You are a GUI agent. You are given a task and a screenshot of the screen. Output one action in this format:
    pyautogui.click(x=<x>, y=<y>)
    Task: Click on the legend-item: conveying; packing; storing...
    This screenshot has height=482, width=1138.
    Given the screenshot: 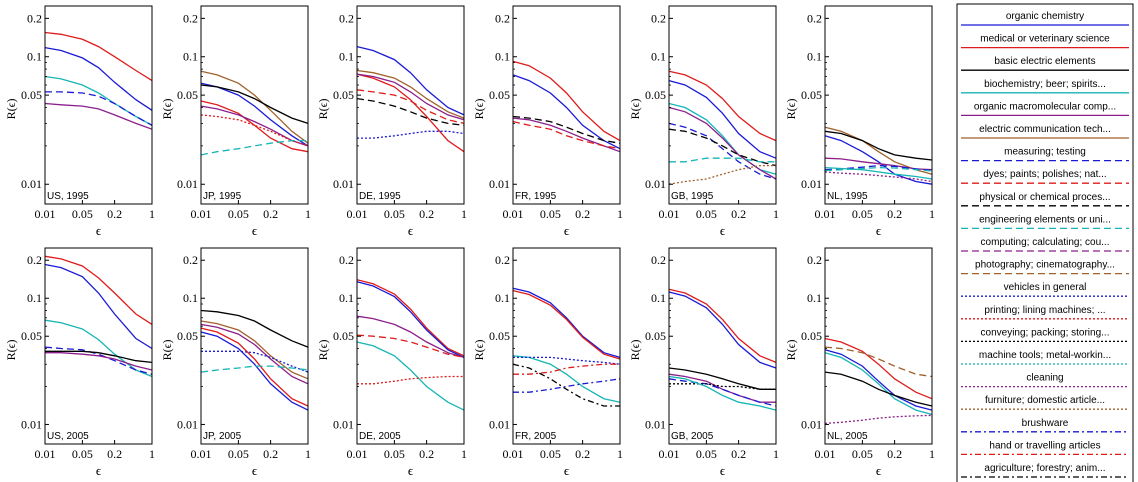 What is the action you would take?
    pyautogui.click(x=1045, y=335)
    